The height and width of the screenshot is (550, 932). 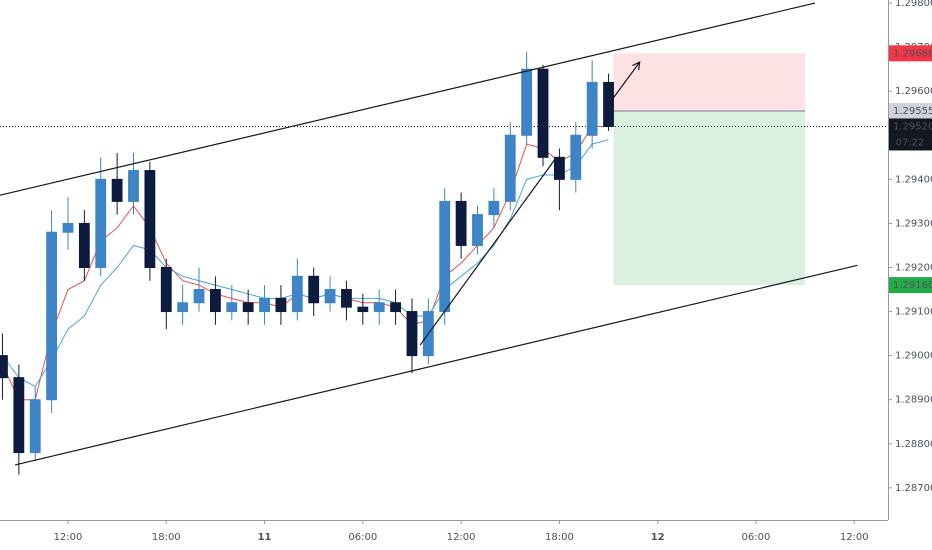 I want to click on y-tick-label: 1.29200, so click(x=913, y=267).